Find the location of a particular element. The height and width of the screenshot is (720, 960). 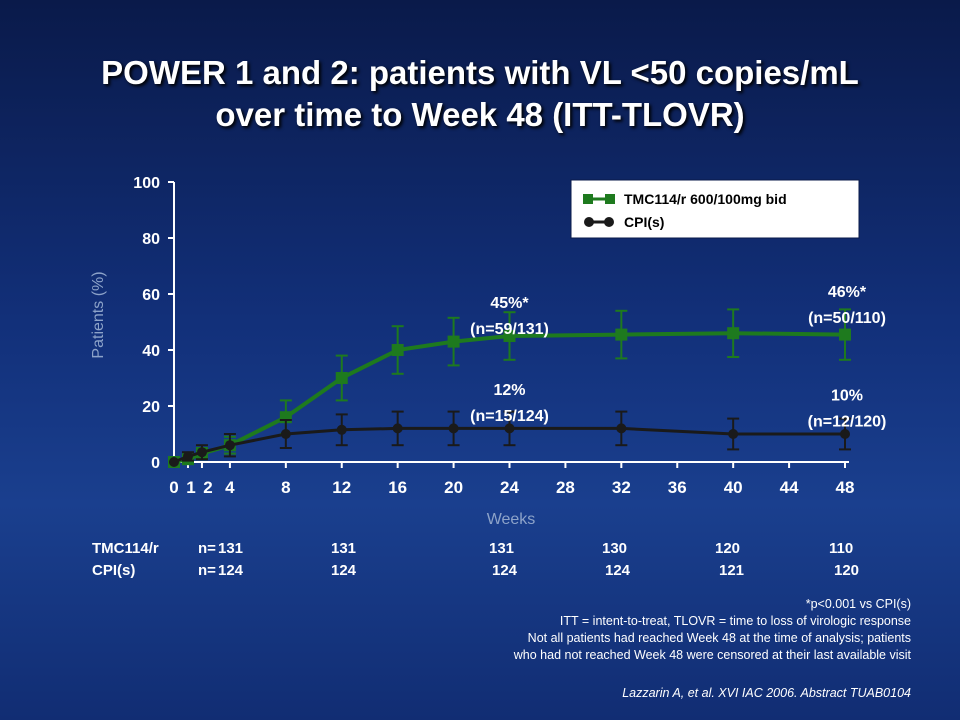

x-tick-label: 28 is located at coordinates (565, 487).